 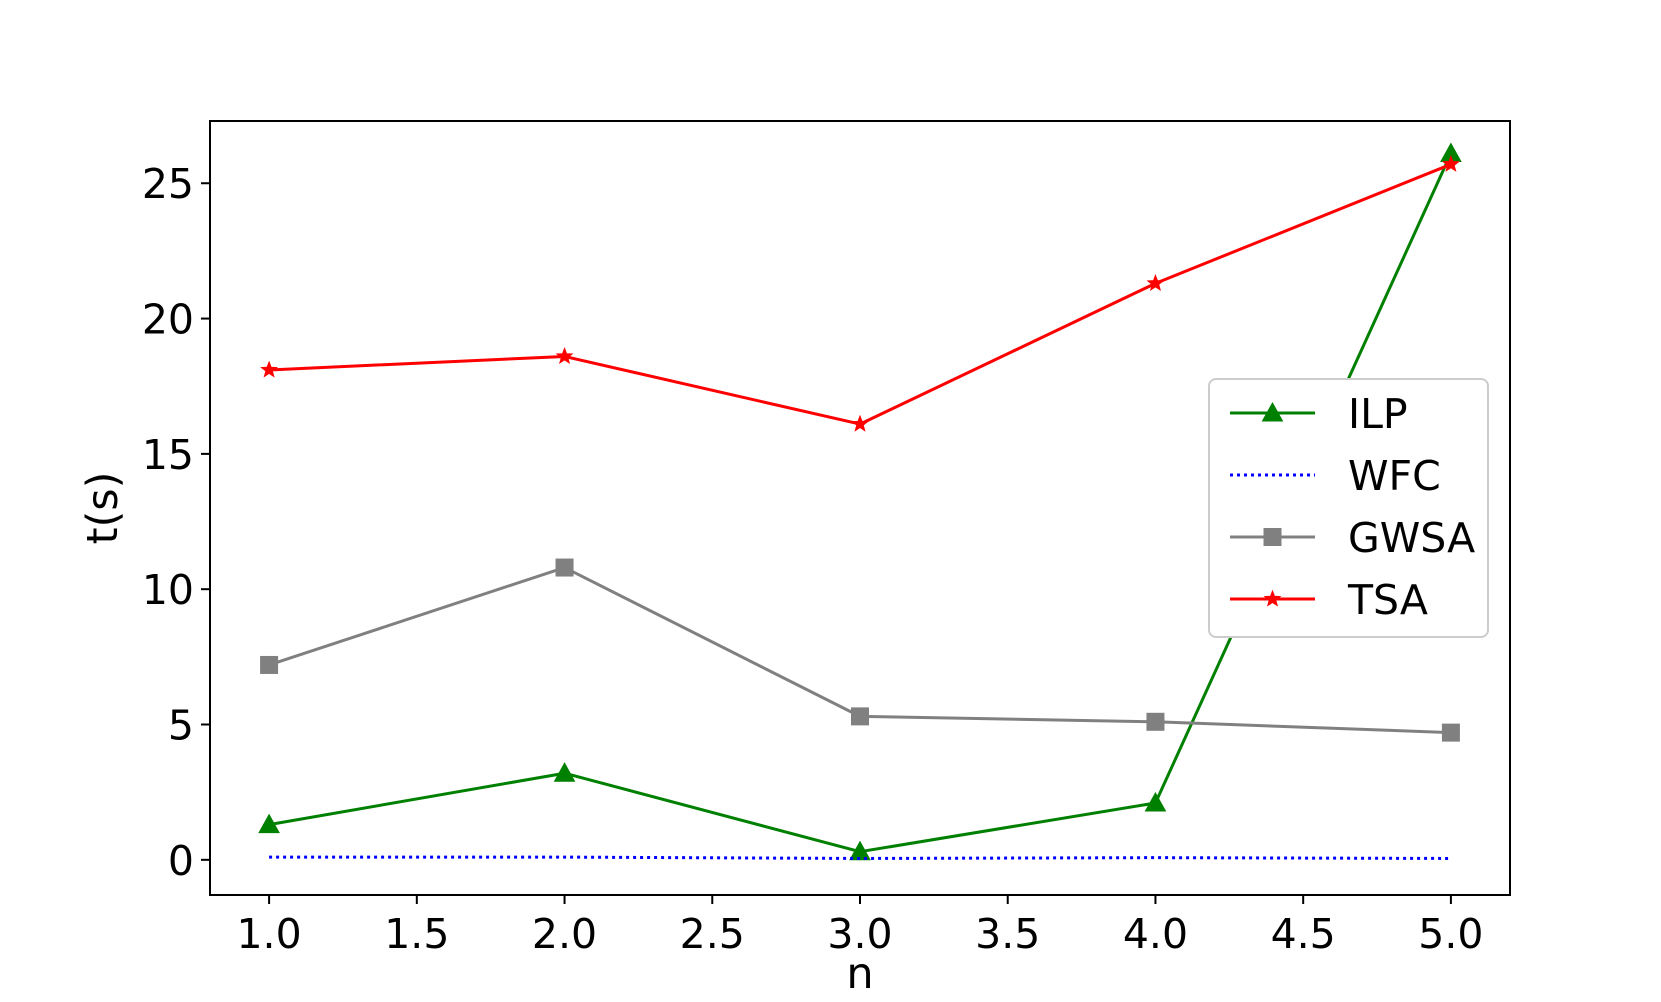 I want to click on y-axis-label: t(s), so click(x=103, y=508).